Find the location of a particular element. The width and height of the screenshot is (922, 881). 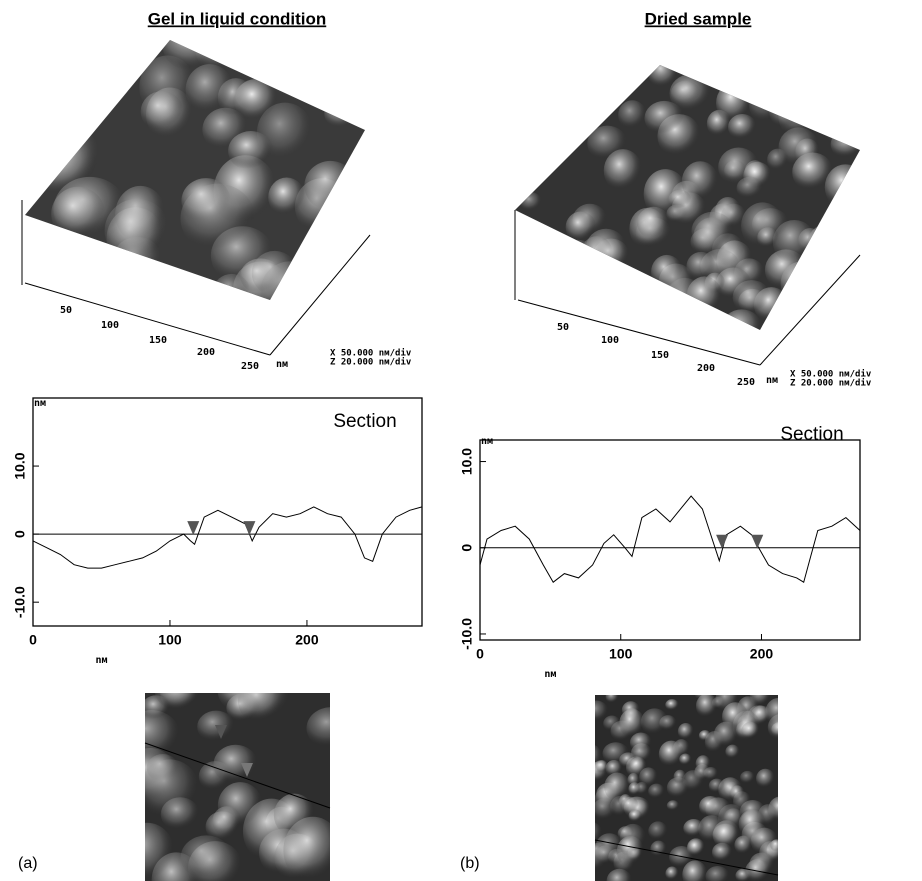

section-profile is located at coordinates (670, 539).